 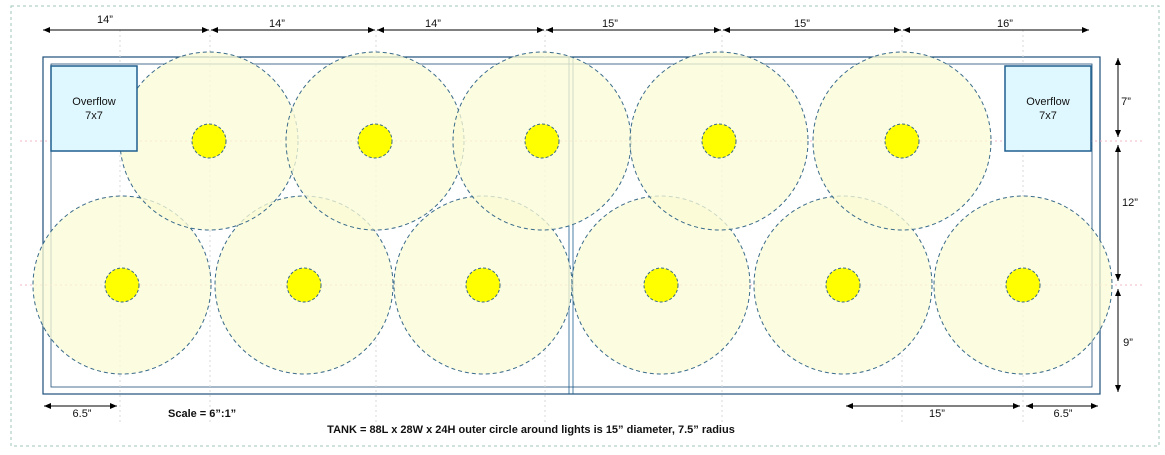 I want to click on overflow-left-title: Overflow, so click(x=93, y=102).